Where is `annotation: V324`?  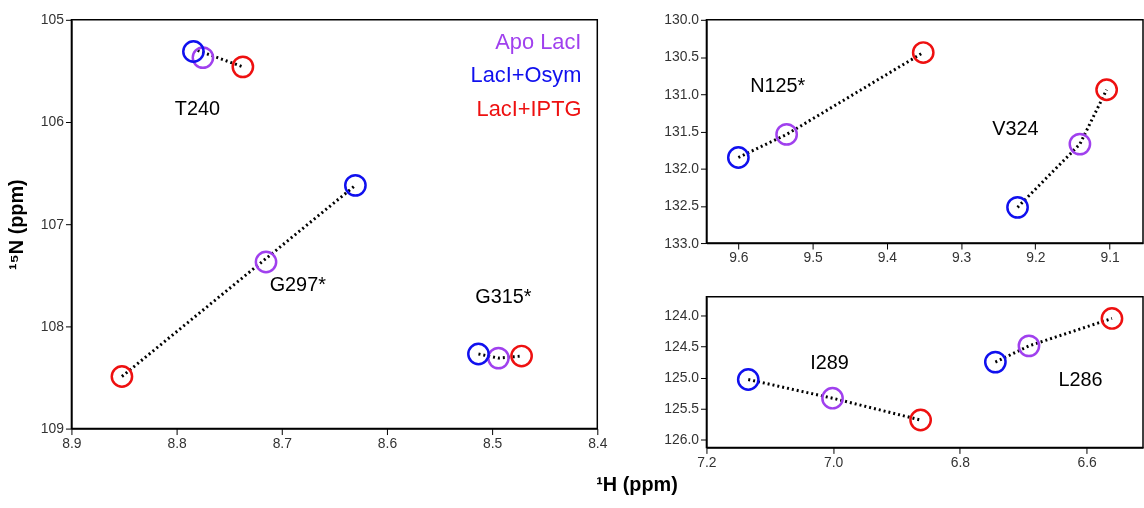 annotation: V324 is located at coordinates (1015, 128).